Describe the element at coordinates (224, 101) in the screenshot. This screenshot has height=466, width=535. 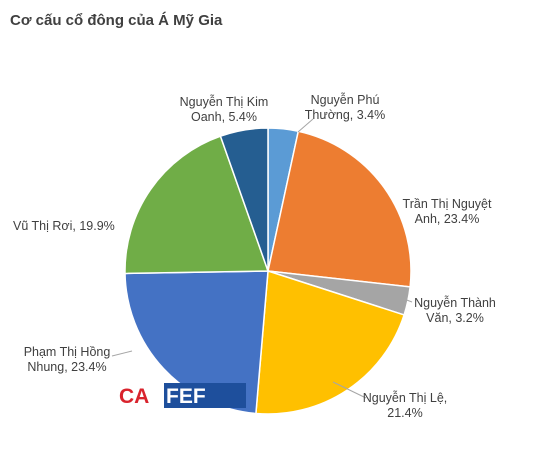
I see `slice-label-line: Nguyễn Thị Kim` at that location.